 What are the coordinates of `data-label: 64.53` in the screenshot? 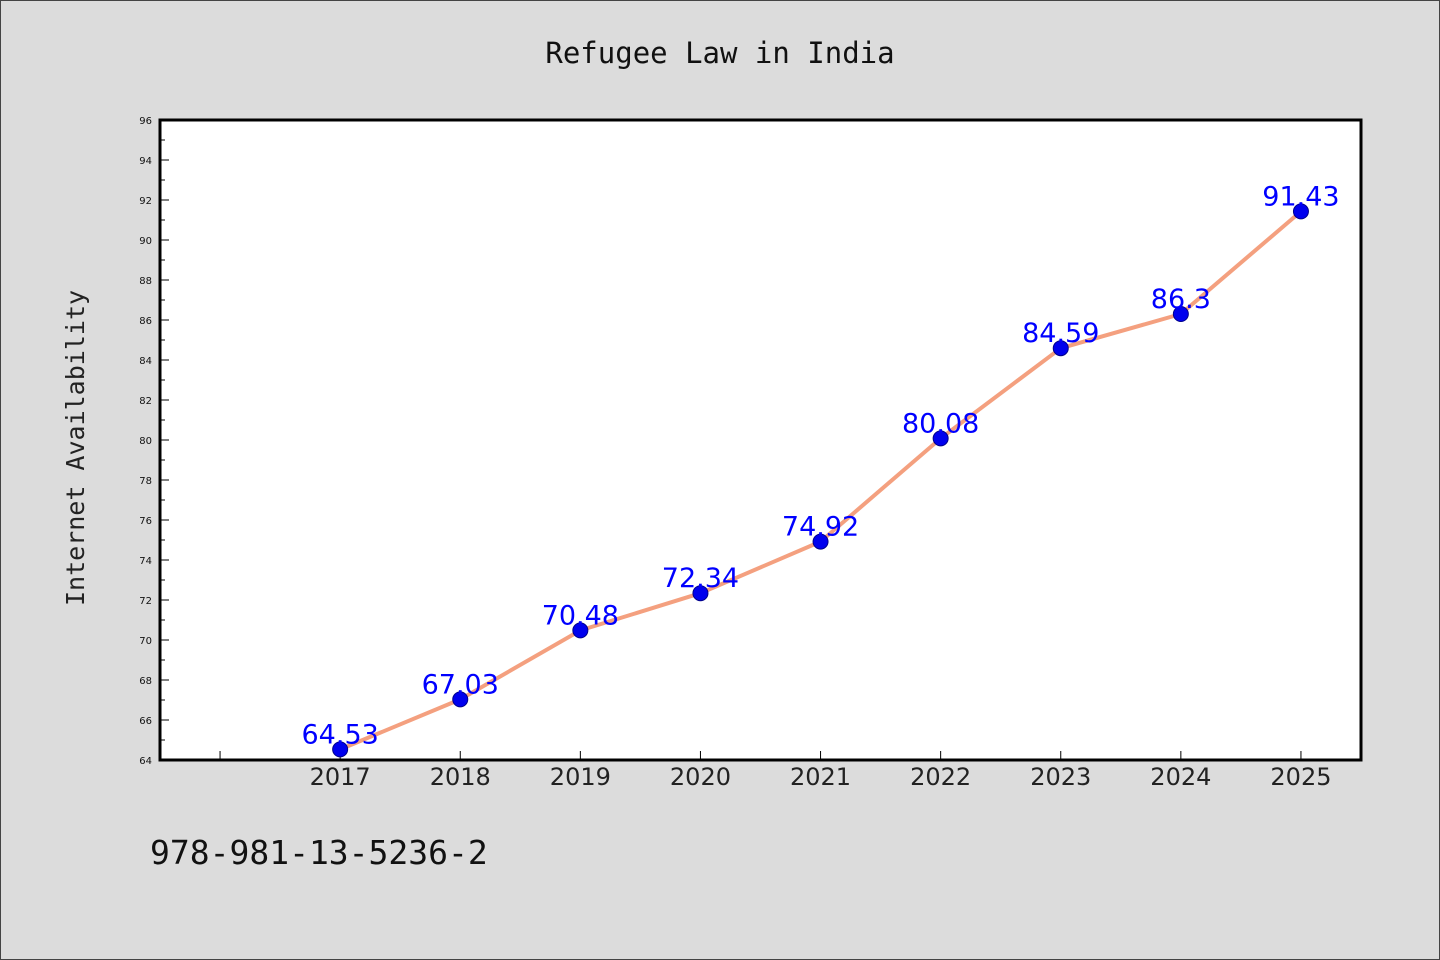 It's located at (340, 734).